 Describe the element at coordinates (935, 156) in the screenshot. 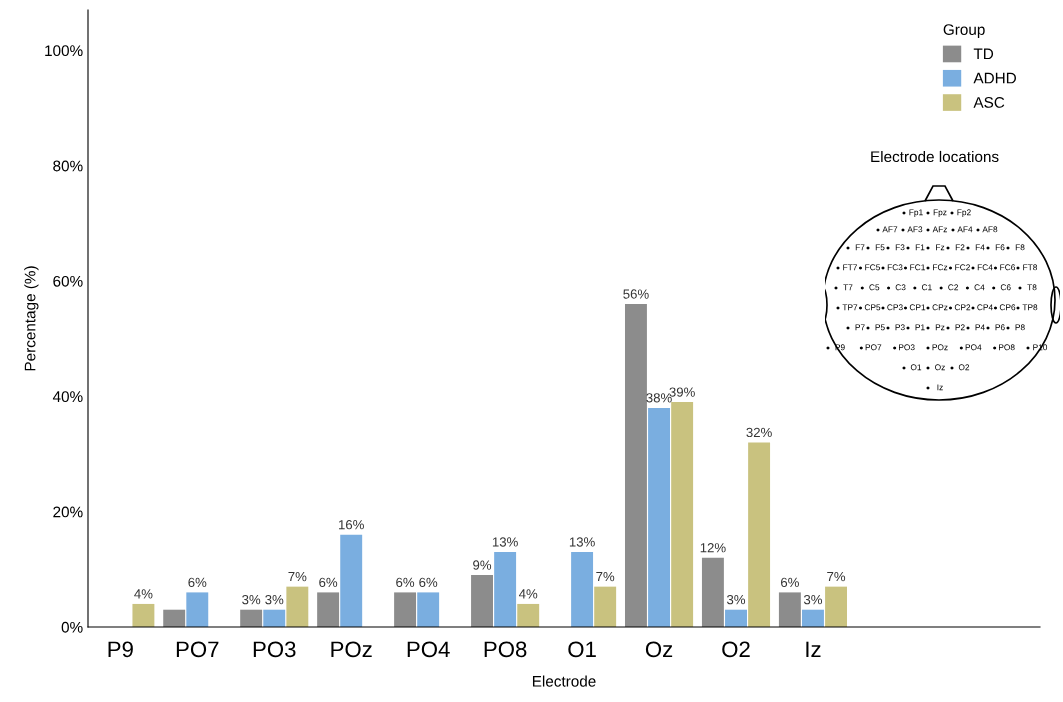

I see `text: Electrode locations` at that location.